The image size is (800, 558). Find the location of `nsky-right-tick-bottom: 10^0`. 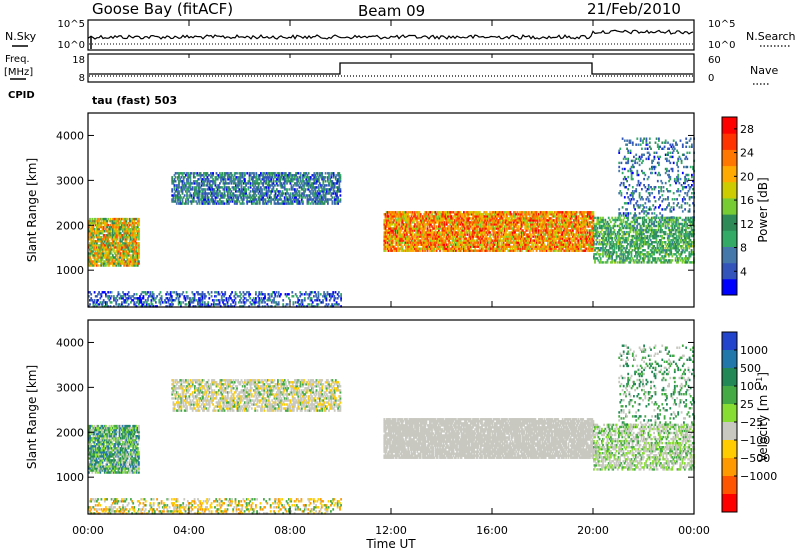

nsky-right-tick-bottom: 10^0 is located at coordinates (721, 45).